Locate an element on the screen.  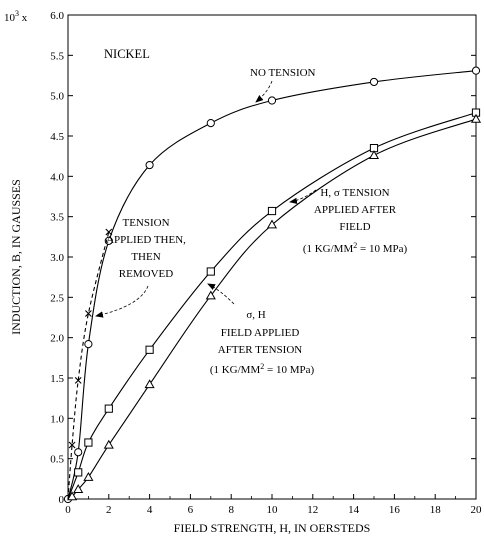
y-tick-label: 0.5 is located at coordinates (57, 460).